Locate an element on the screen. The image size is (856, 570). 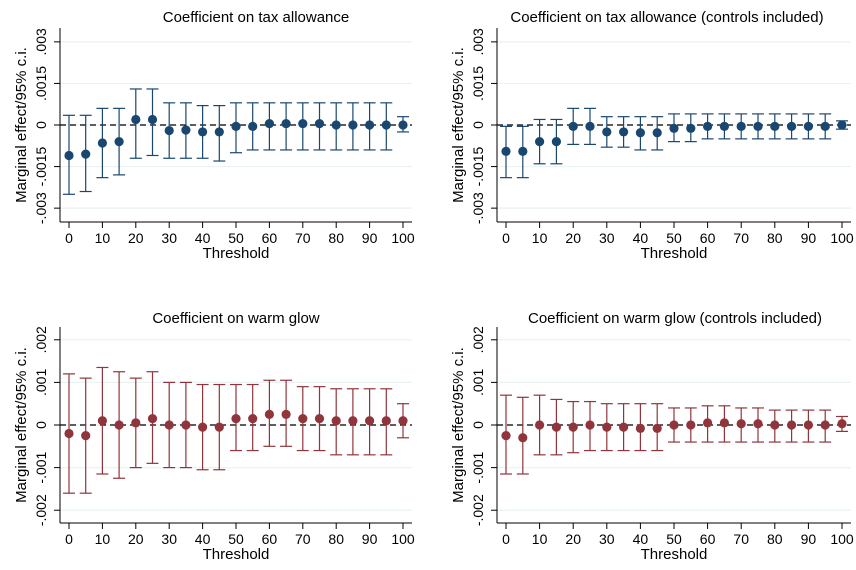
x-tick-label: 90 is located at coordinates (370, 539).